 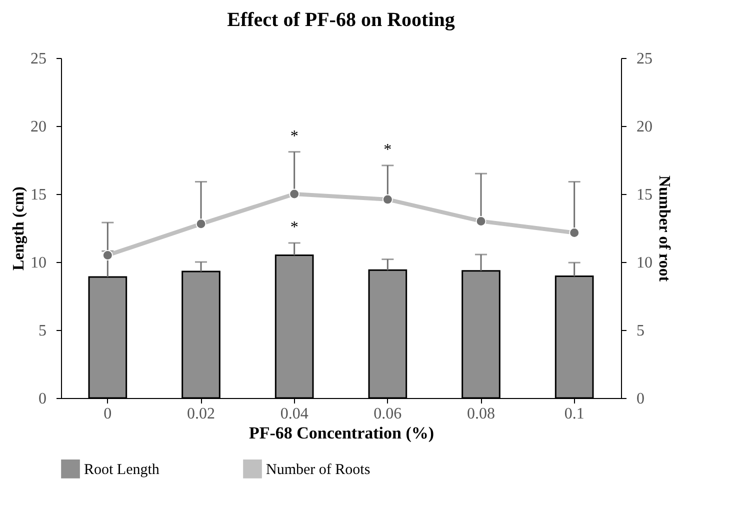 What do you see at coordinates (108, 414) in the screenshot?
I see `x-tick-label: 0` at bounding box center [108, 414].